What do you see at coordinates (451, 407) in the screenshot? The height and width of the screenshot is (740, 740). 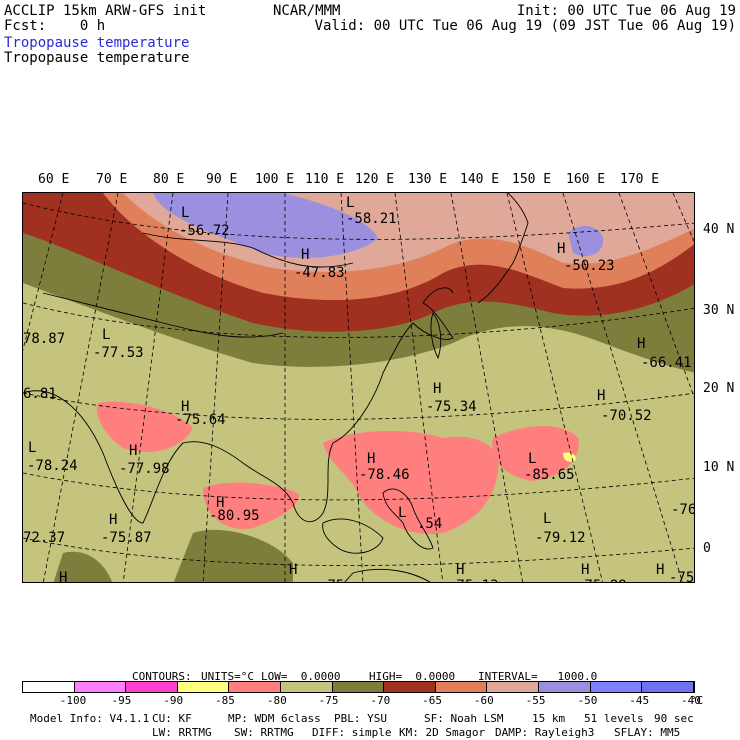 I see `extremum-value: -75.34` at bounding box center [451, 407].